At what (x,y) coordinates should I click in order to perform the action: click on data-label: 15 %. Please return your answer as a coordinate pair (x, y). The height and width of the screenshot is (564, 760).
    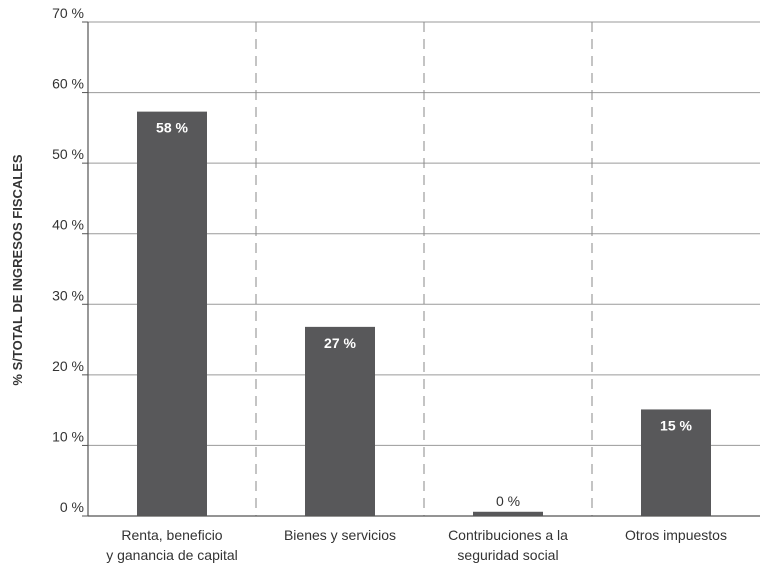
    Looking at the image, I should click on (676, 425).